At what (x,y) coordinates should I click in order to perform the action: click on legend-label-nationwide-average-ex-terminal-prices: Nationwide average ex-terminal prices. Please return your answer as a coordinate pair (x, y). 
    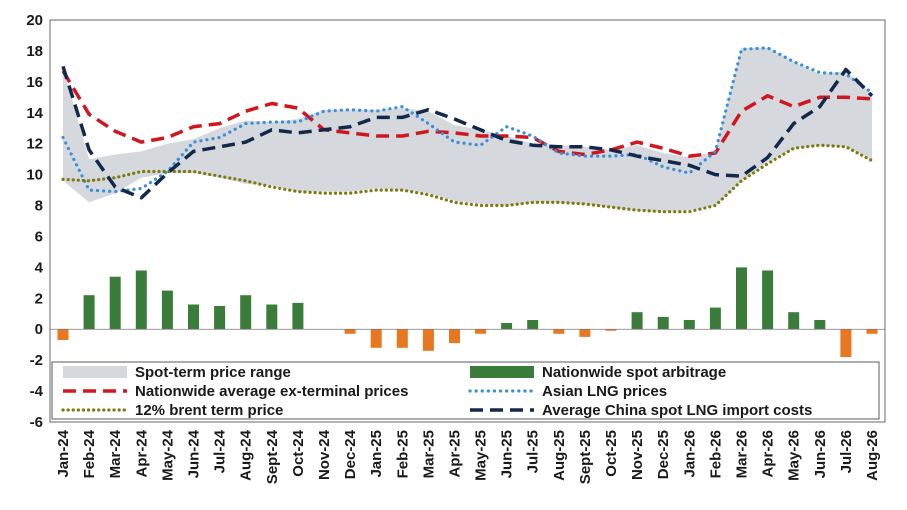
    Looking at the image, I should click on (271, 391).